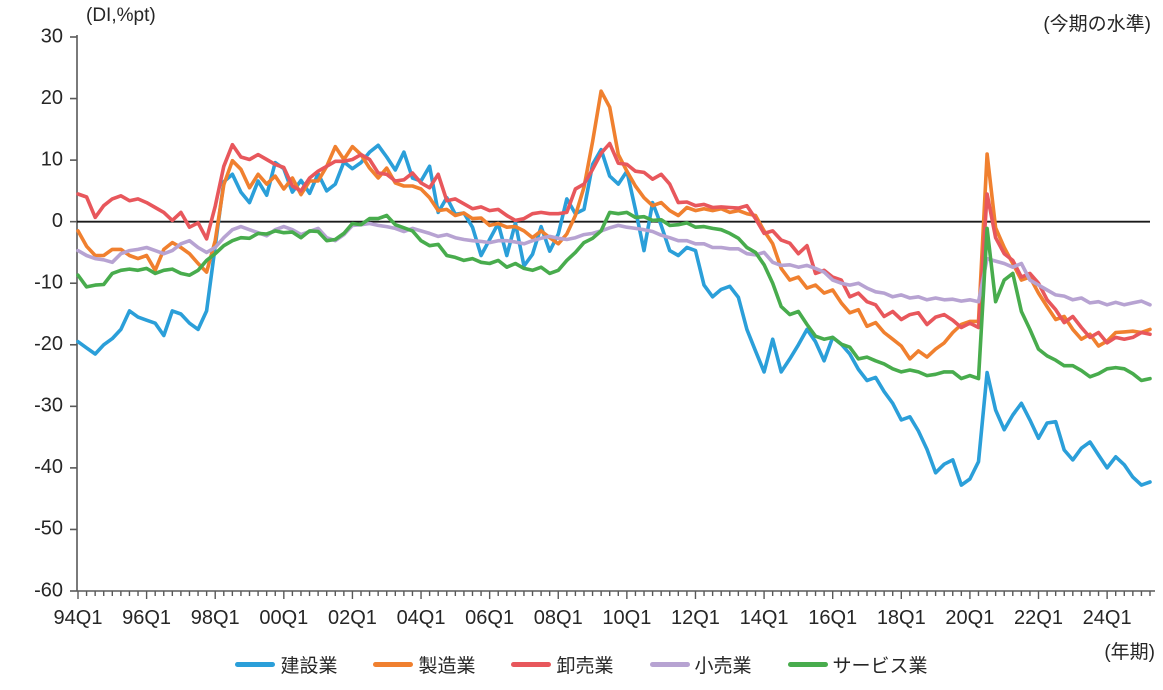  What do you see at coordinates (558, 618) in the screenshot?
I see `x-tick-label: 08Q1` at bounding box center [558, 618].